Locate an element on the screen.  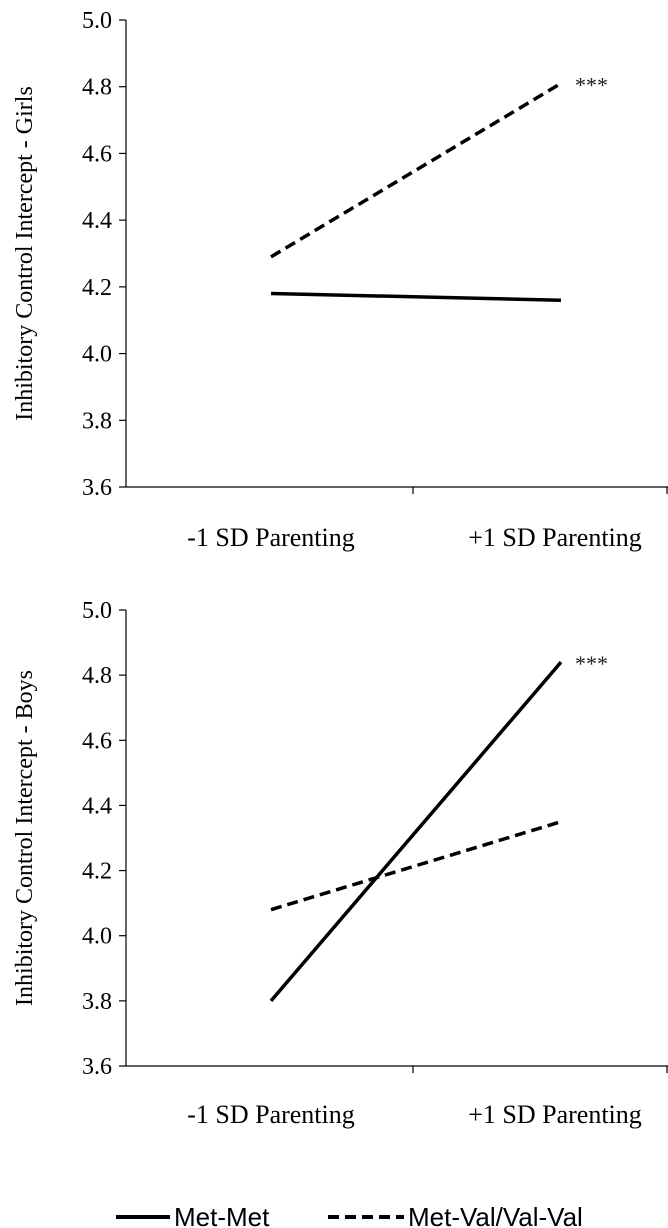
legend-label-met-met: Met-Met is located at coordinates (222, 1215).